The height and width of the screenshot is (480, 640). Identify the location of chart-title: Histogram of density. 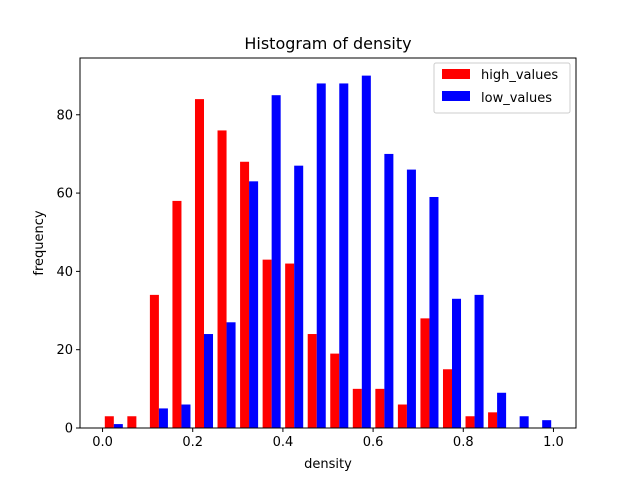
(327, 43).